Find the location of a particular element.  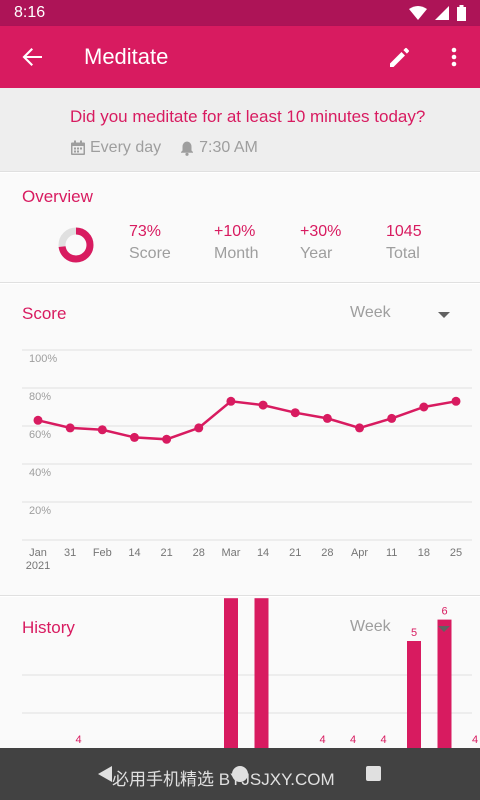

stat-value: 1045 is located at coordinates (404, 231).